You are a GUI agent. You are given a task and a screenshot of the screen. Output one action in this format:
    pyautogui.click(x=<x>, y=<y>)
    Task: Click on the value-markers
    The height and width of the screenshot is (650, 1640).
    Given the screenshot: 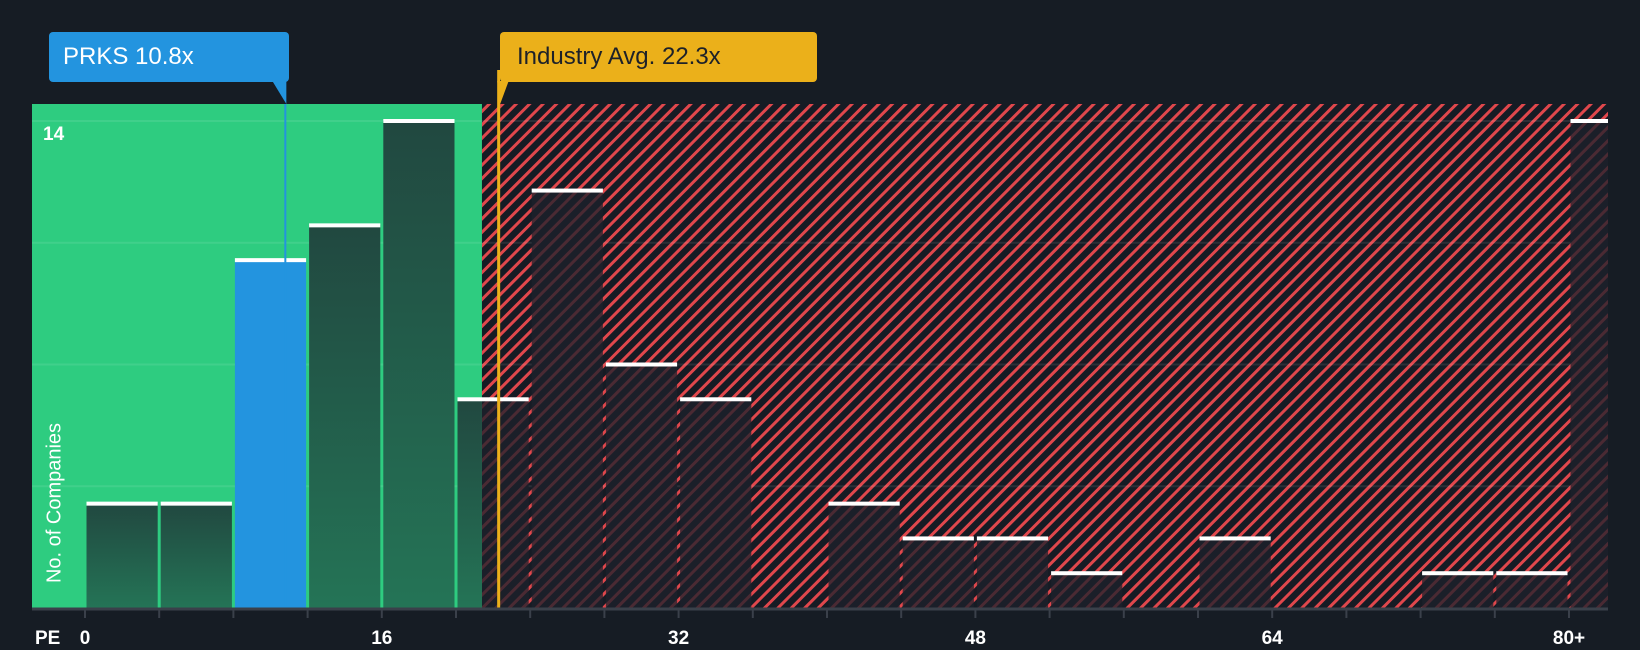 What is the action you would take?
    pyautogui.click(x=390, y=339)
    